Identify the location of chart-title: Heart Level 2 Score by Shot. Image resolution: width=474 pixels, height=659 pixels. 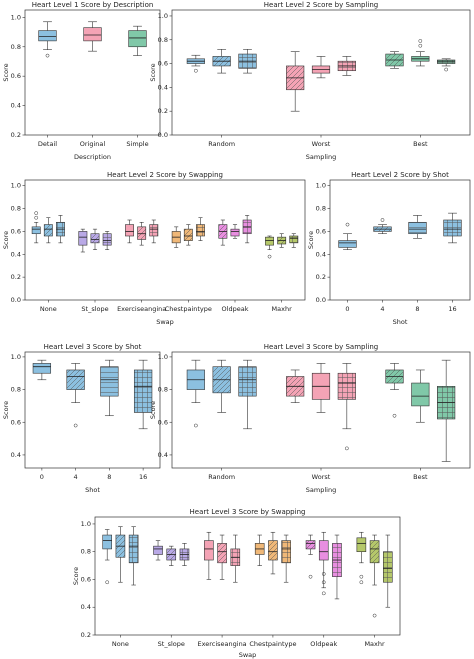
(400, 175).